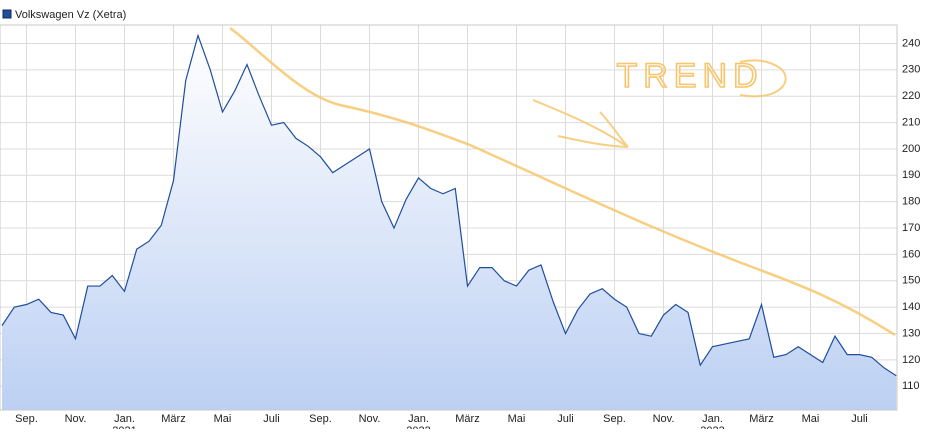 Image resolution: width=931 pixels, height=434 pixels. Describe the element at coordinates (763, 78) in the screenshot. I see `trend-bracket` at that location.